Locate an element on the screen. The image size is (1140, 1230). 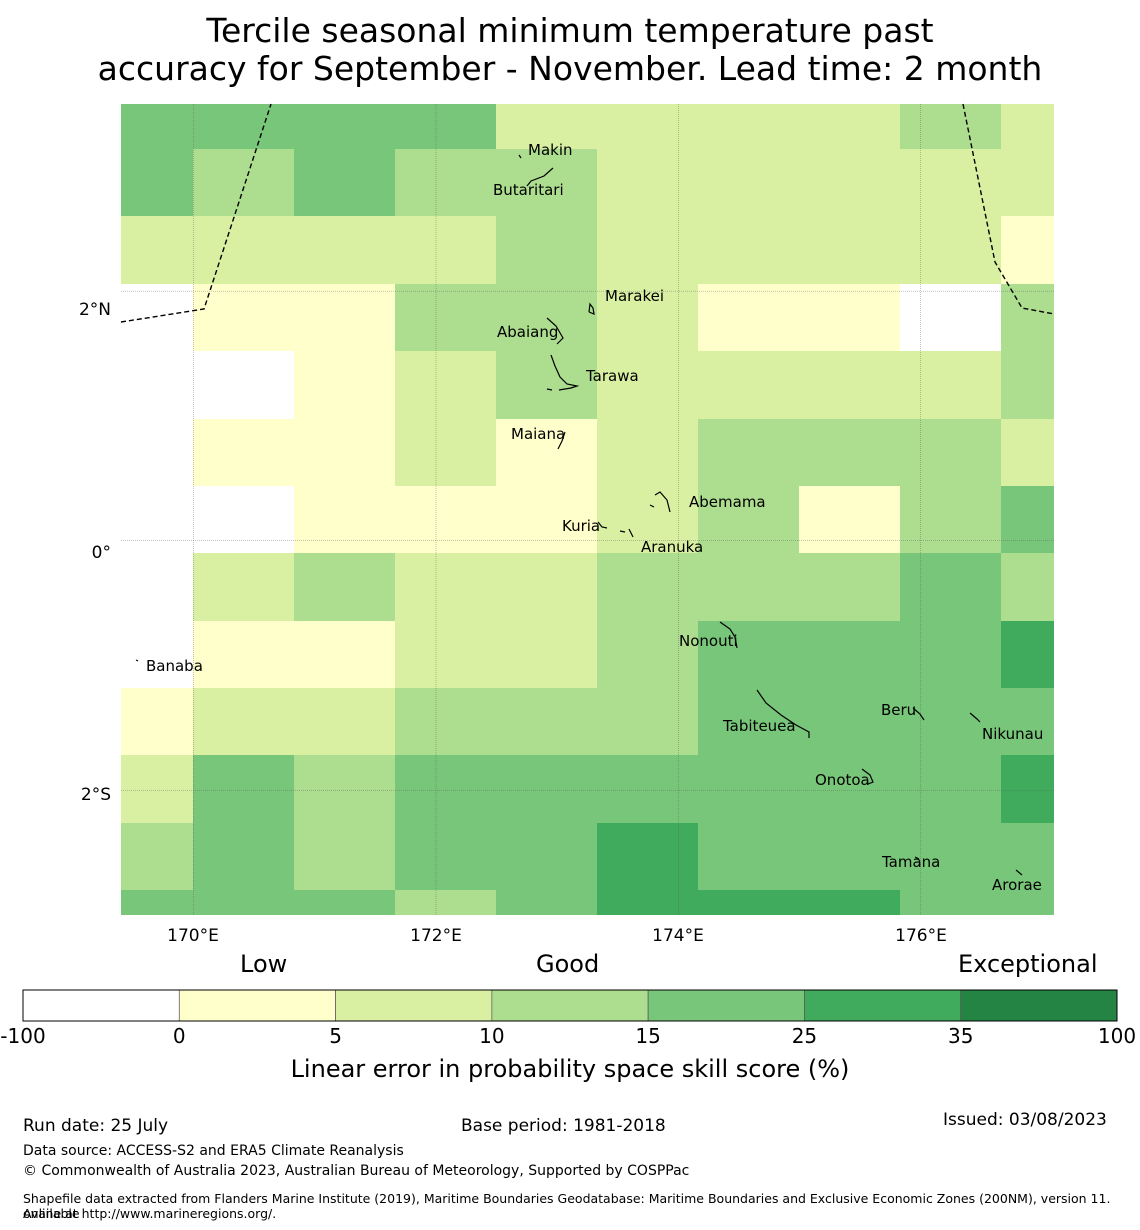
colorbar-tick-label: 35 is located at coordinates (960, 1036).